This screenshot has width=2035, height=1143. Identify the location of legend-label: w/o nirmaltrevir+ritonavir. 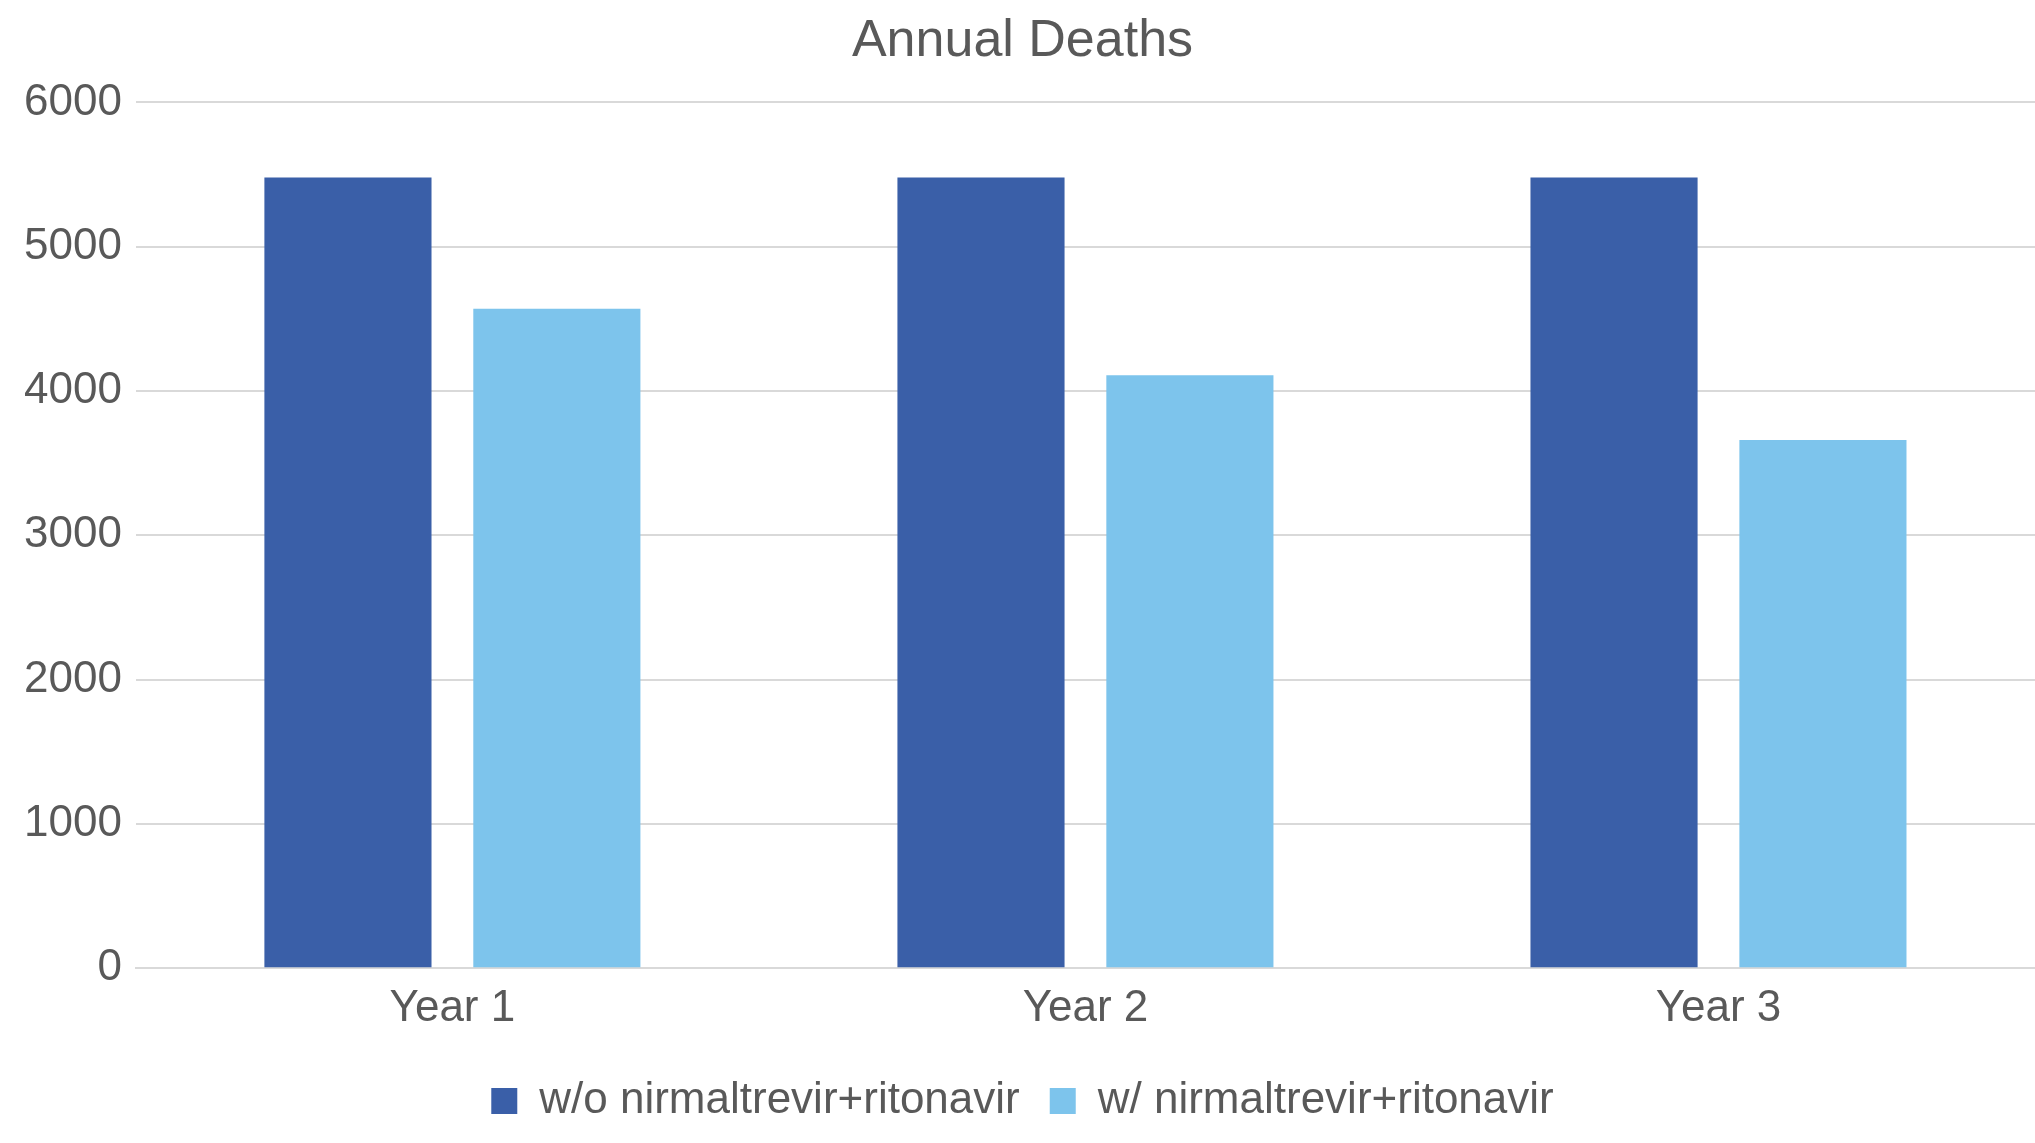
(779, 1098).